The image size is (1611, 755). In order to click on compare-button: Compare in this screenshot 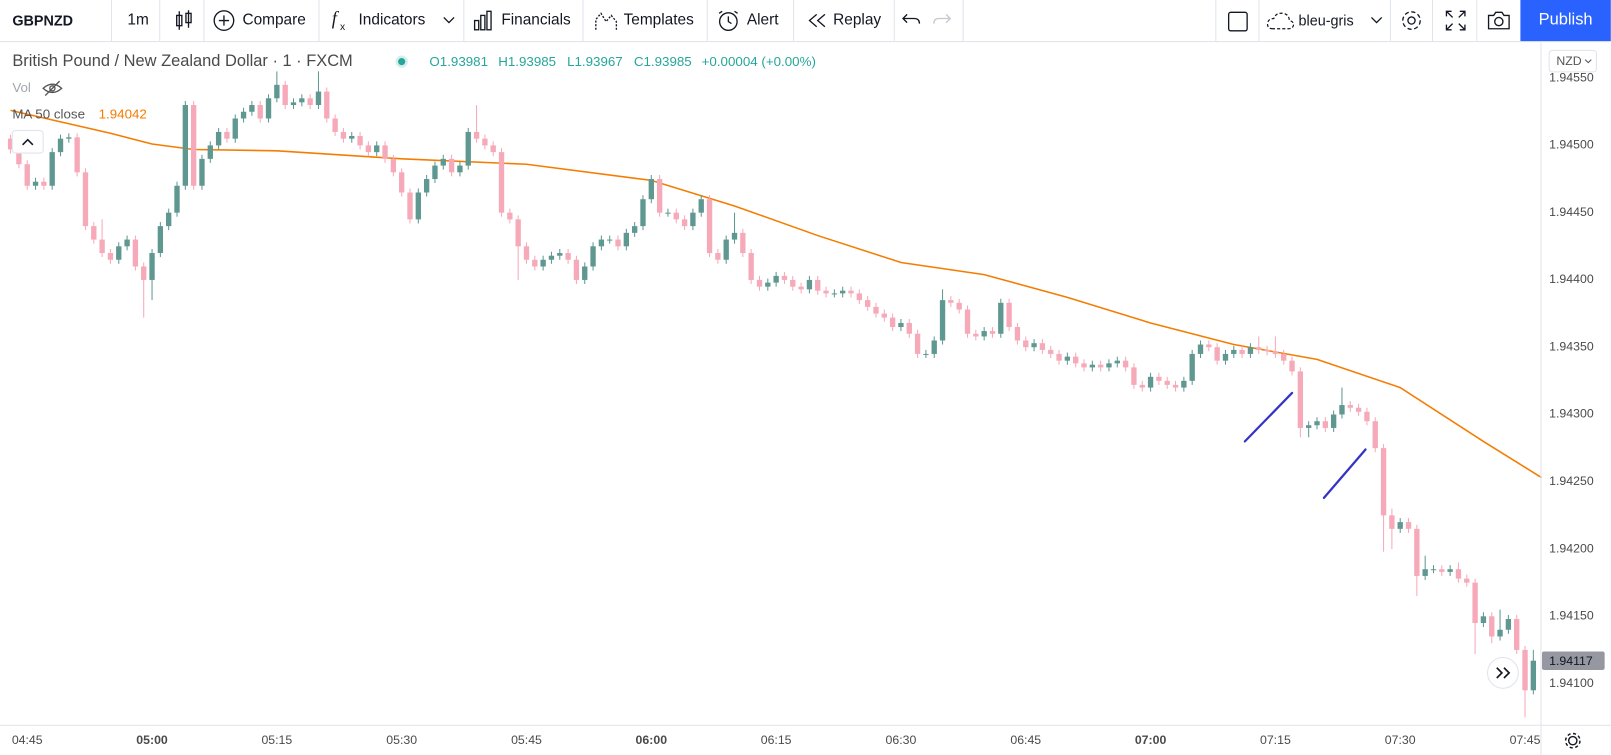, I will do `click(274, 20)`.